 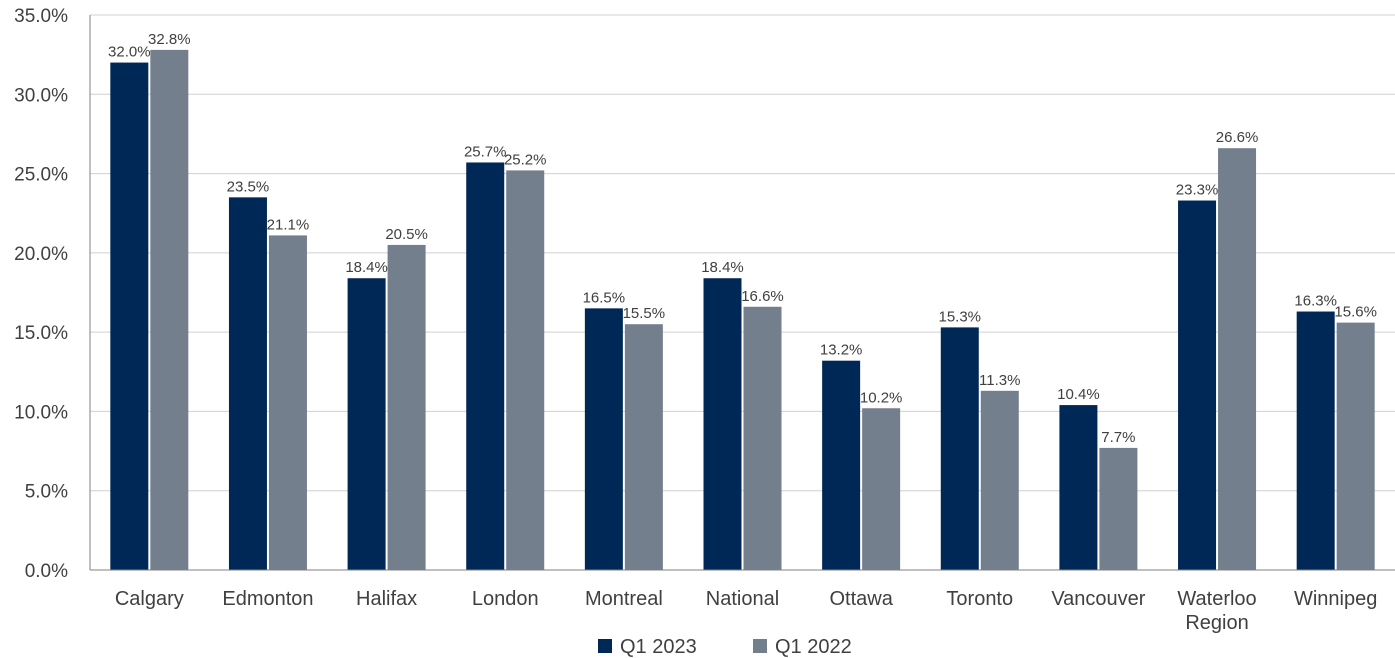 What do you see at coordinates (52, 294) in the screenshot?
I see `y-axis: 0.0% 5.0% 10.0% 15.0% 20.0% 25.0% 30.0% 35.0%` at bounding box center [52, 294].